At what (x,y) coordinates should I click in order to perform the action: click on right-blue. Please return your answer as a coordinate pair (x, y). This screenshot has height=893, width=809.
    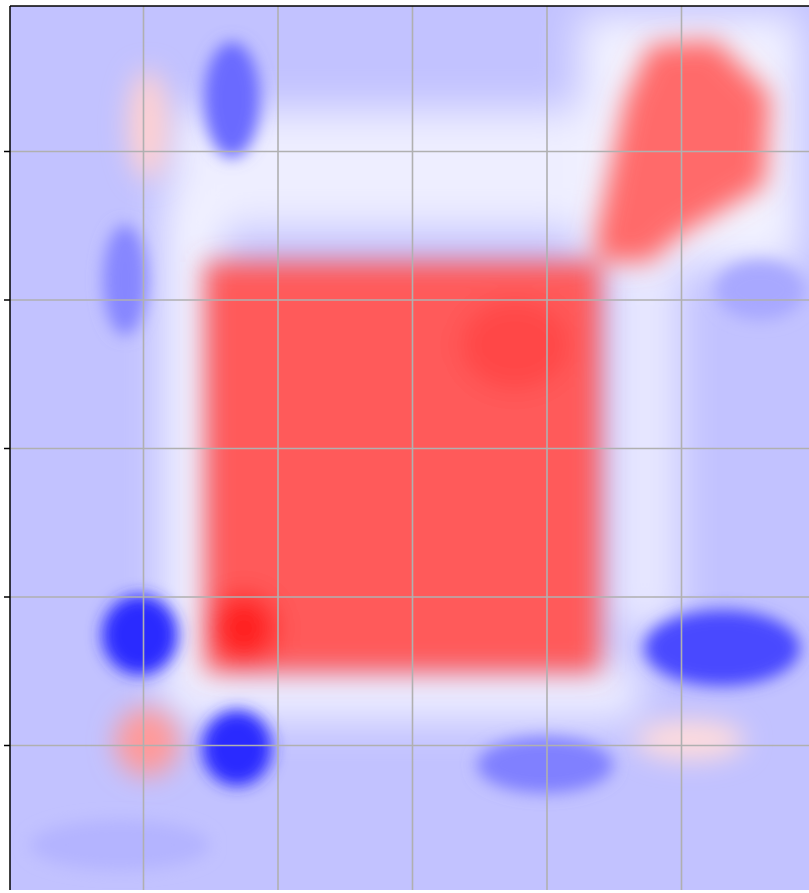
    Looking at the image, I should click on (722, 648).